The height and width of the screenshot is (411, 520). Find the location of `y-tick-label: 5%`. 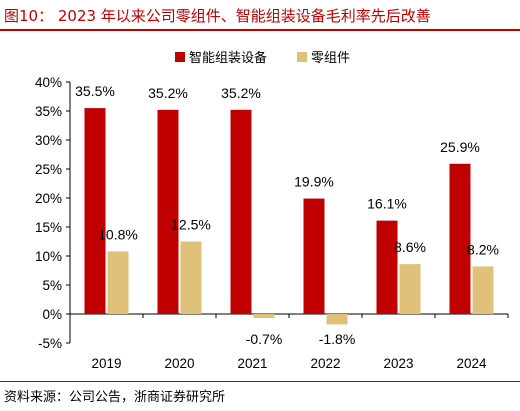

y-tick-label: 5% is located at coordinates (52, 285).